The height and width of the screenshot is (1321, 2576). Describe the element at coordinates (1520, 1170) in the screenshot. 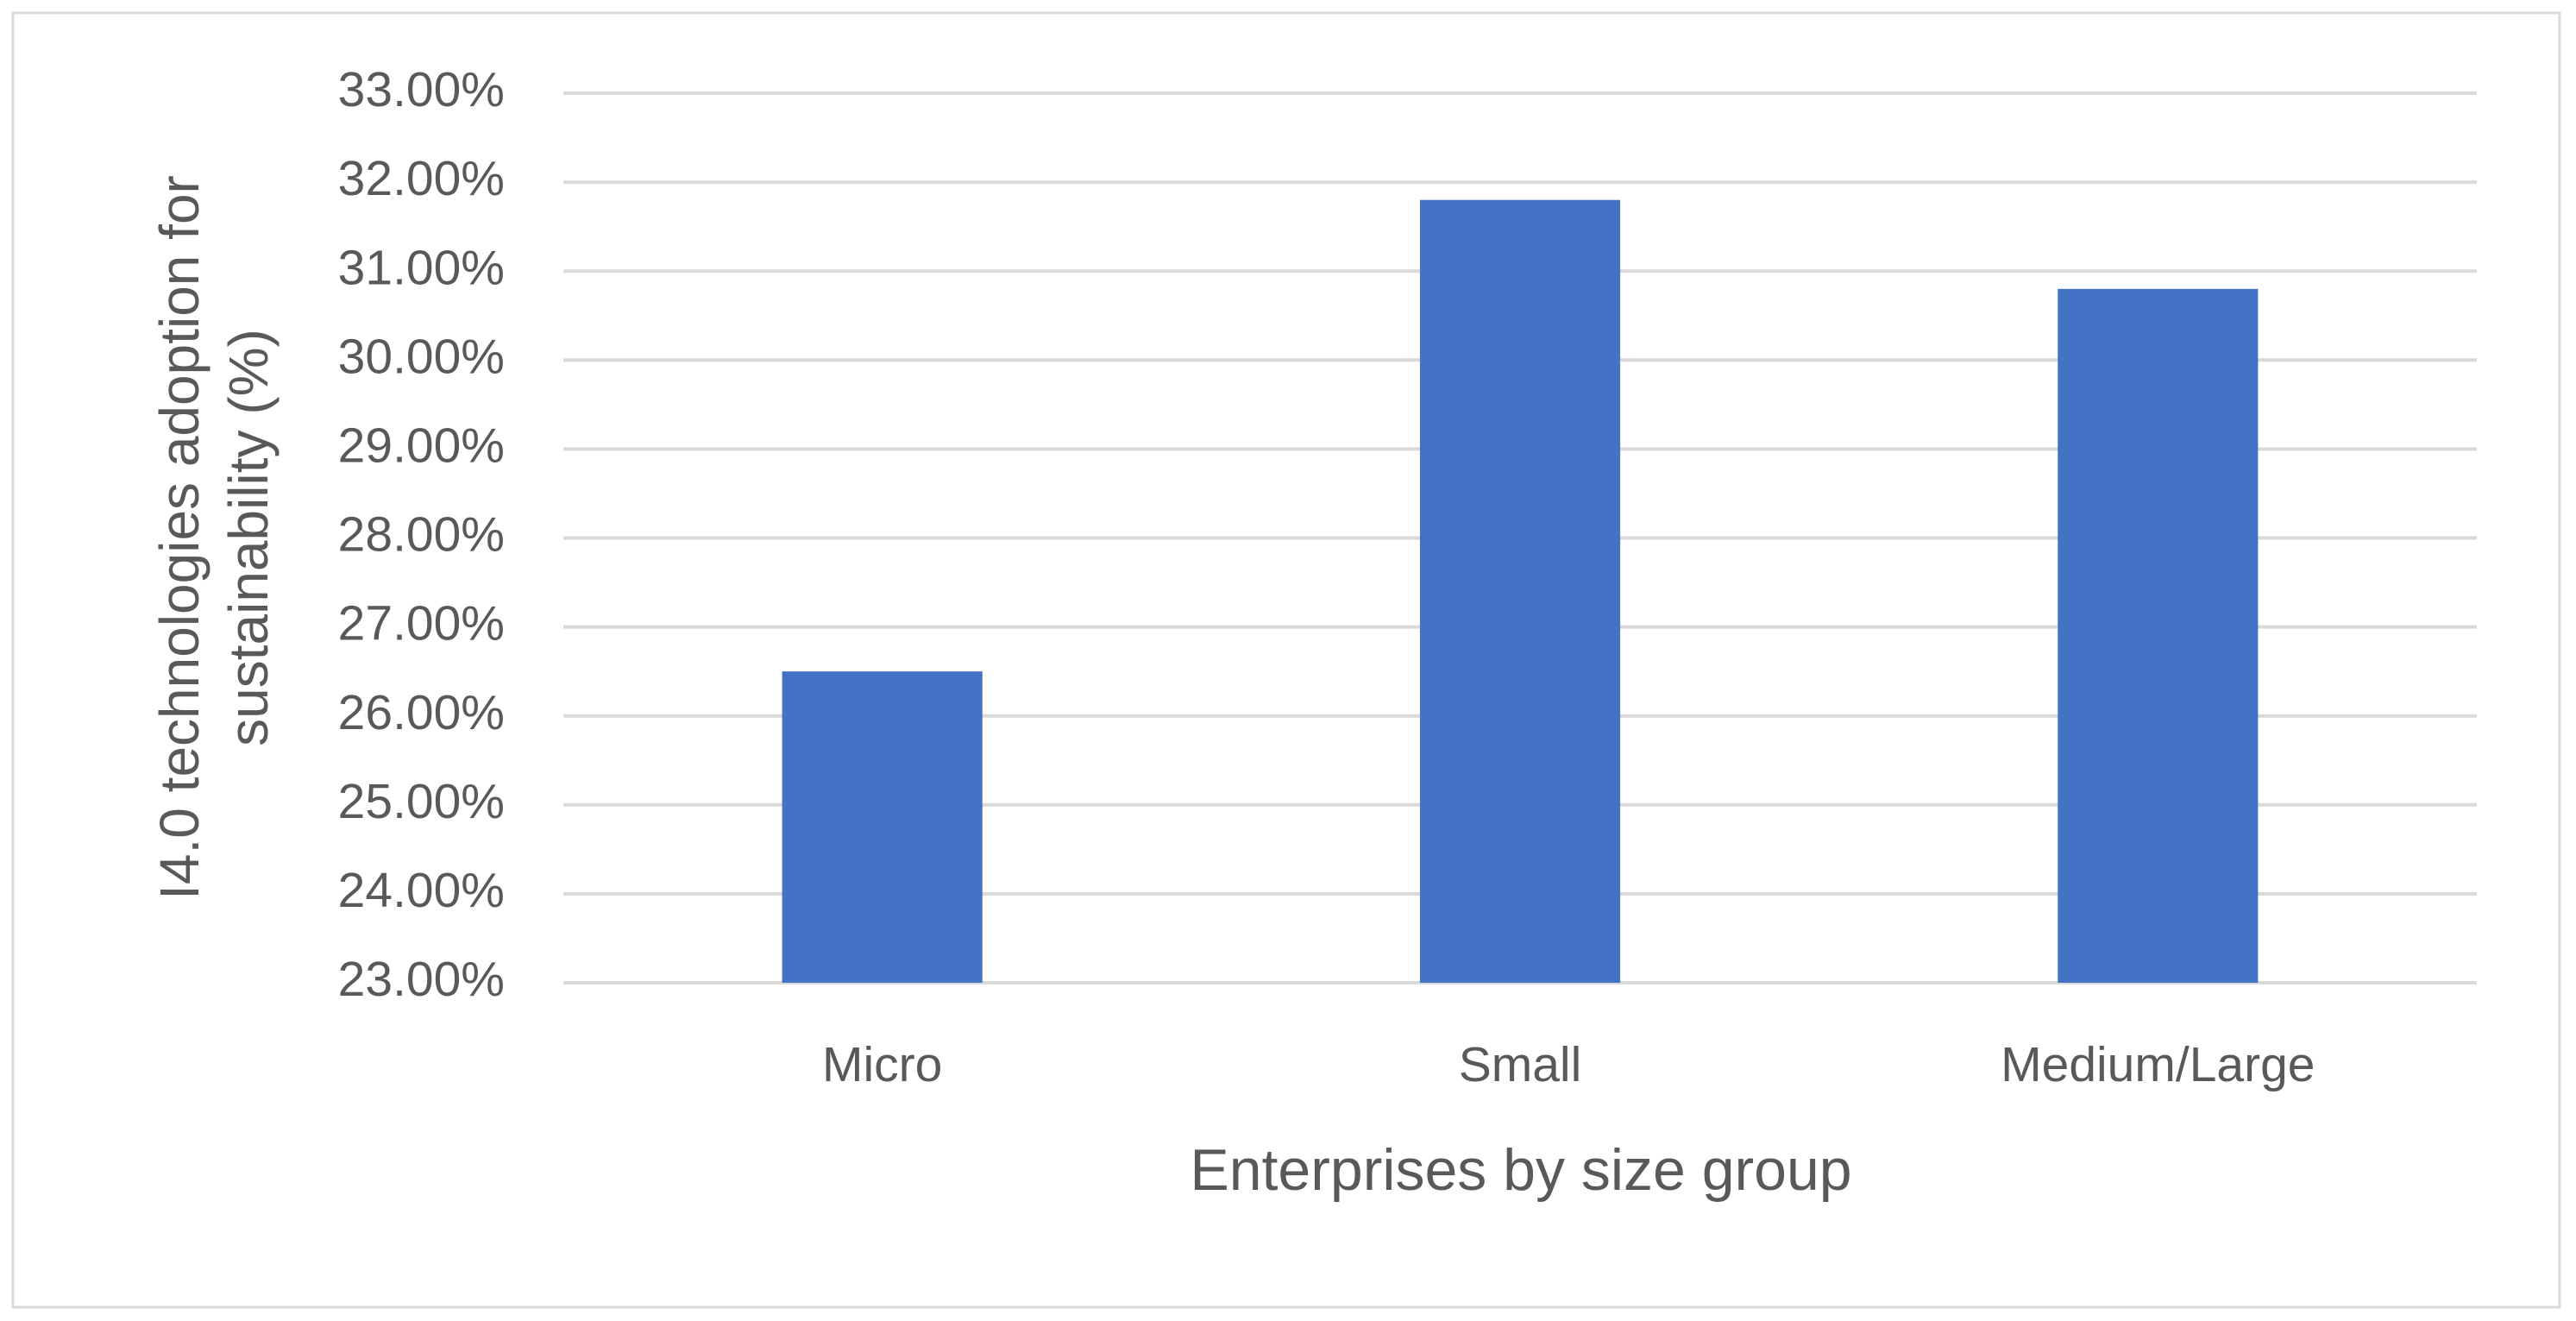

I see `x-axis-title: Enterprises by size group` at that location.